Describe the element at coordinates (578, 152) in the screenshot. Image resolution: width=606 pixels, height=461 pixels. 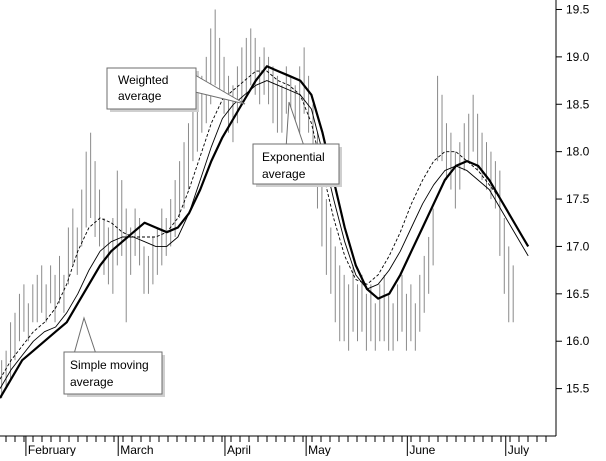
I see `y-tick-label-5: 18.0` at that location.